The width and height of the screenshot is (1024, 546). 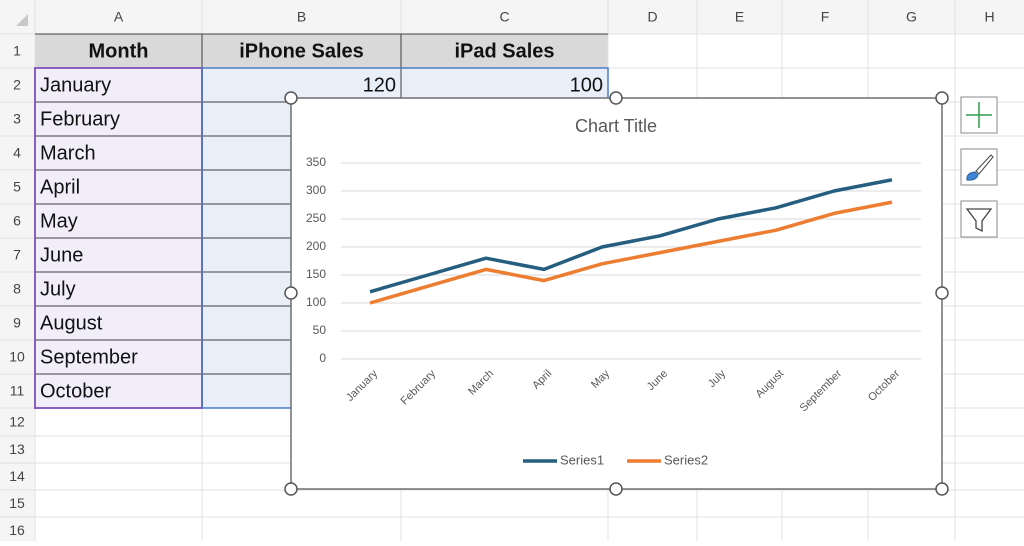 What do you see at coordinates (825, 17) in the screenshot?
I see `column-header: F` at bounding box center [825, 17].